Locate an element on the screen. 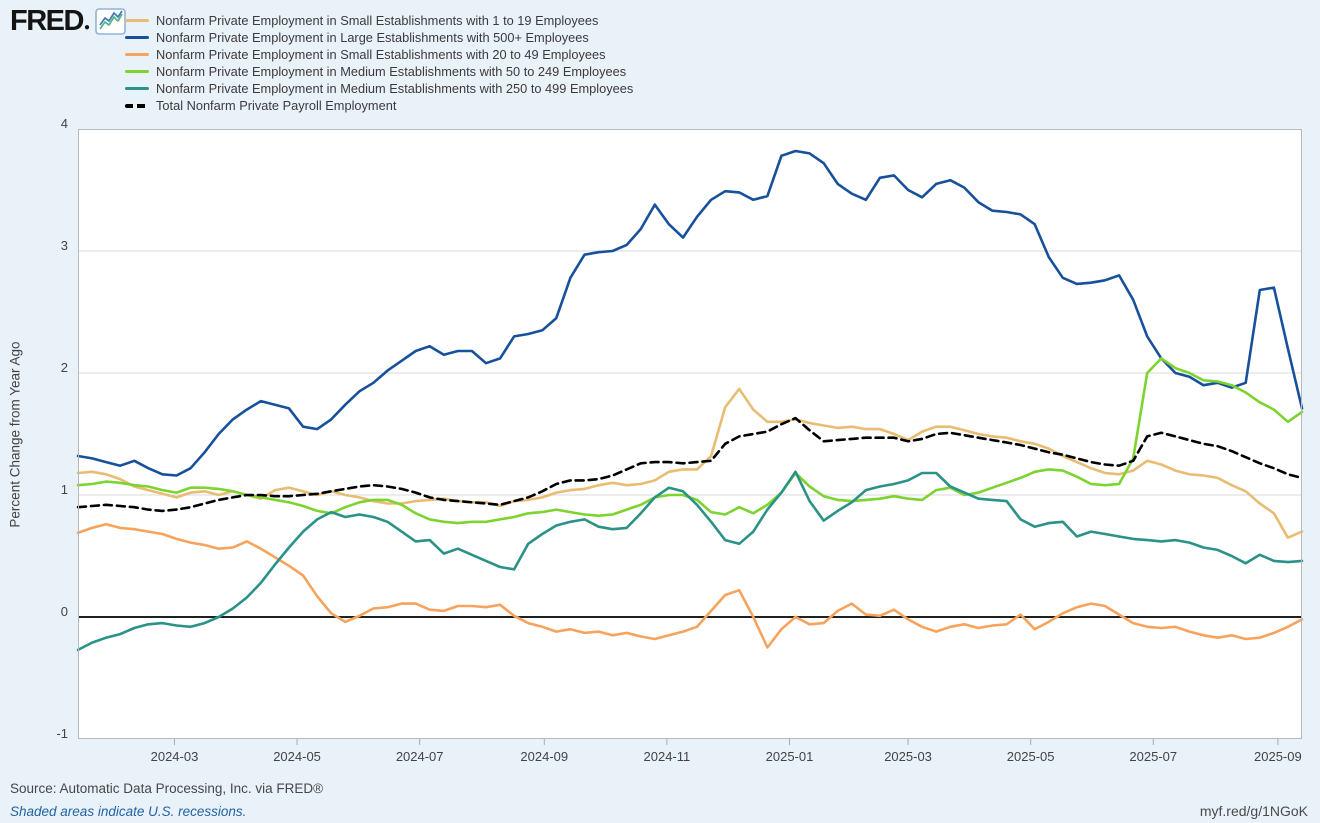  x-tick-label: 2024-11 is located at coordinates (667, 756).